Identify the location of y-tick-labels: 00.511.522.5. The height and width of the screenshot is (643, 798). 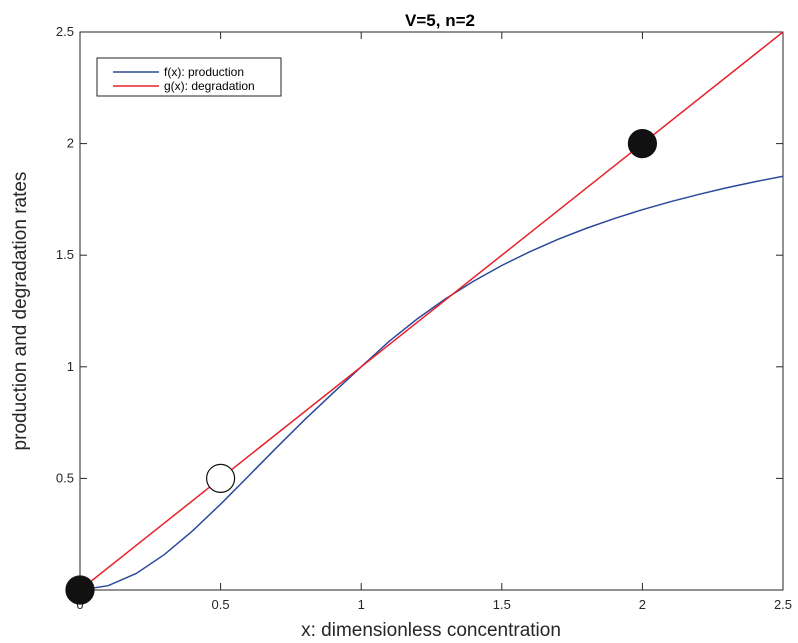
(65, 310).